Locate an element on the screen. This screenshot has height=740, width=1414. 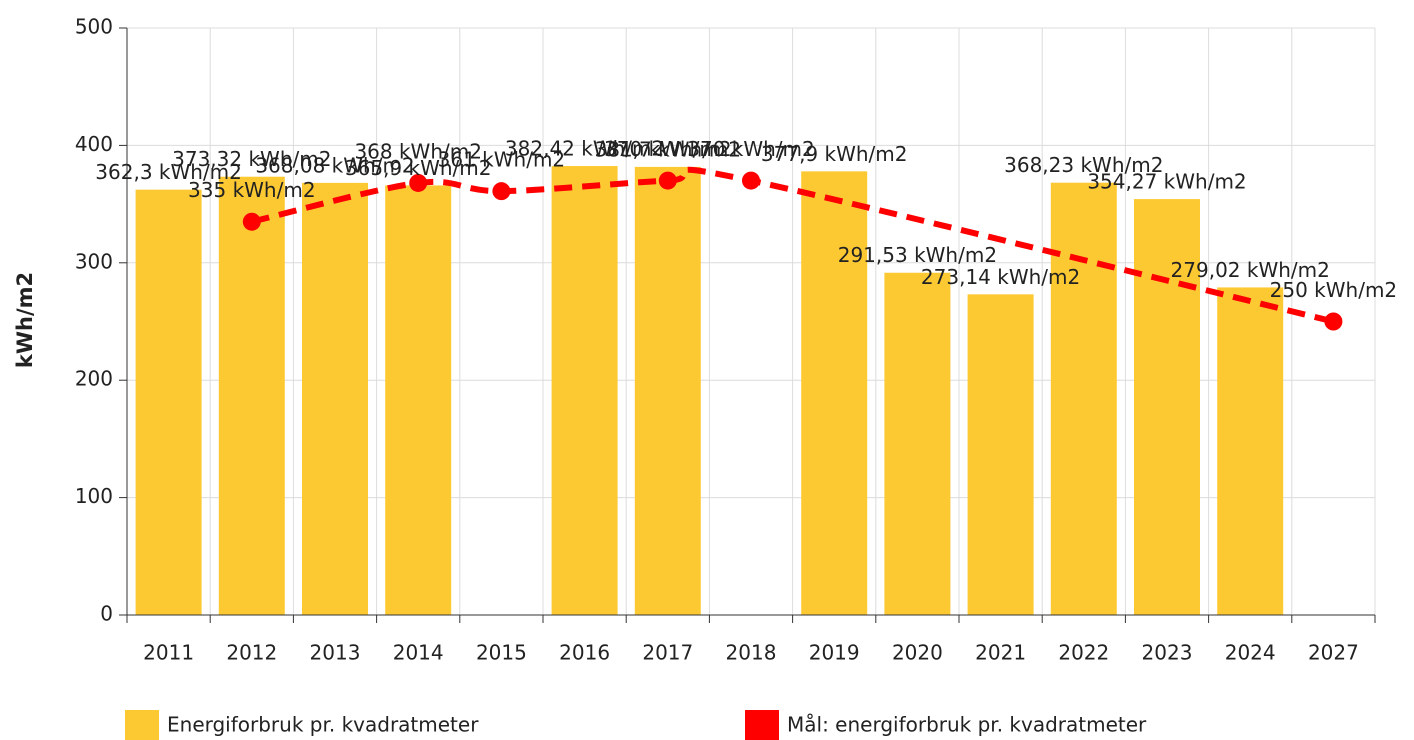
data-label: 368 kWh/m2 is located at coordinates (418, 151).